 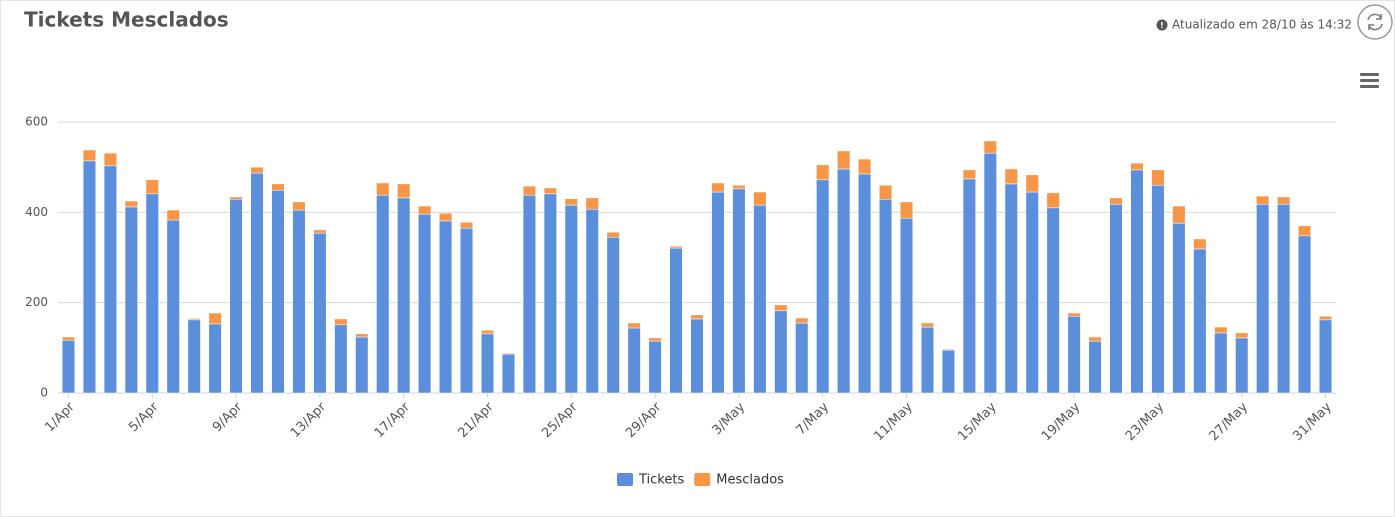 What do you see at coordinates (661, 480) in the screenshot?
I see `legend-label: Tickets` at bounding box center [661, 480].